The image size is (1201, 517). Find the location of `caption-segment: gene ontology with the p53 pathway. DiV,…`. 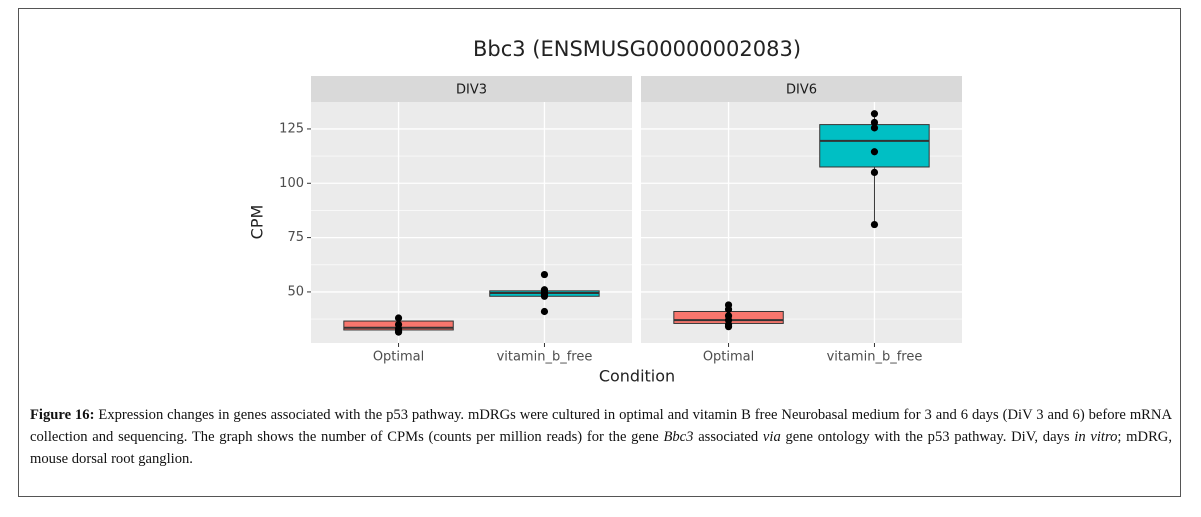

caption-segment: gene ontology with the p53 pathway. DiV,… is located at coordinates (927, 437).